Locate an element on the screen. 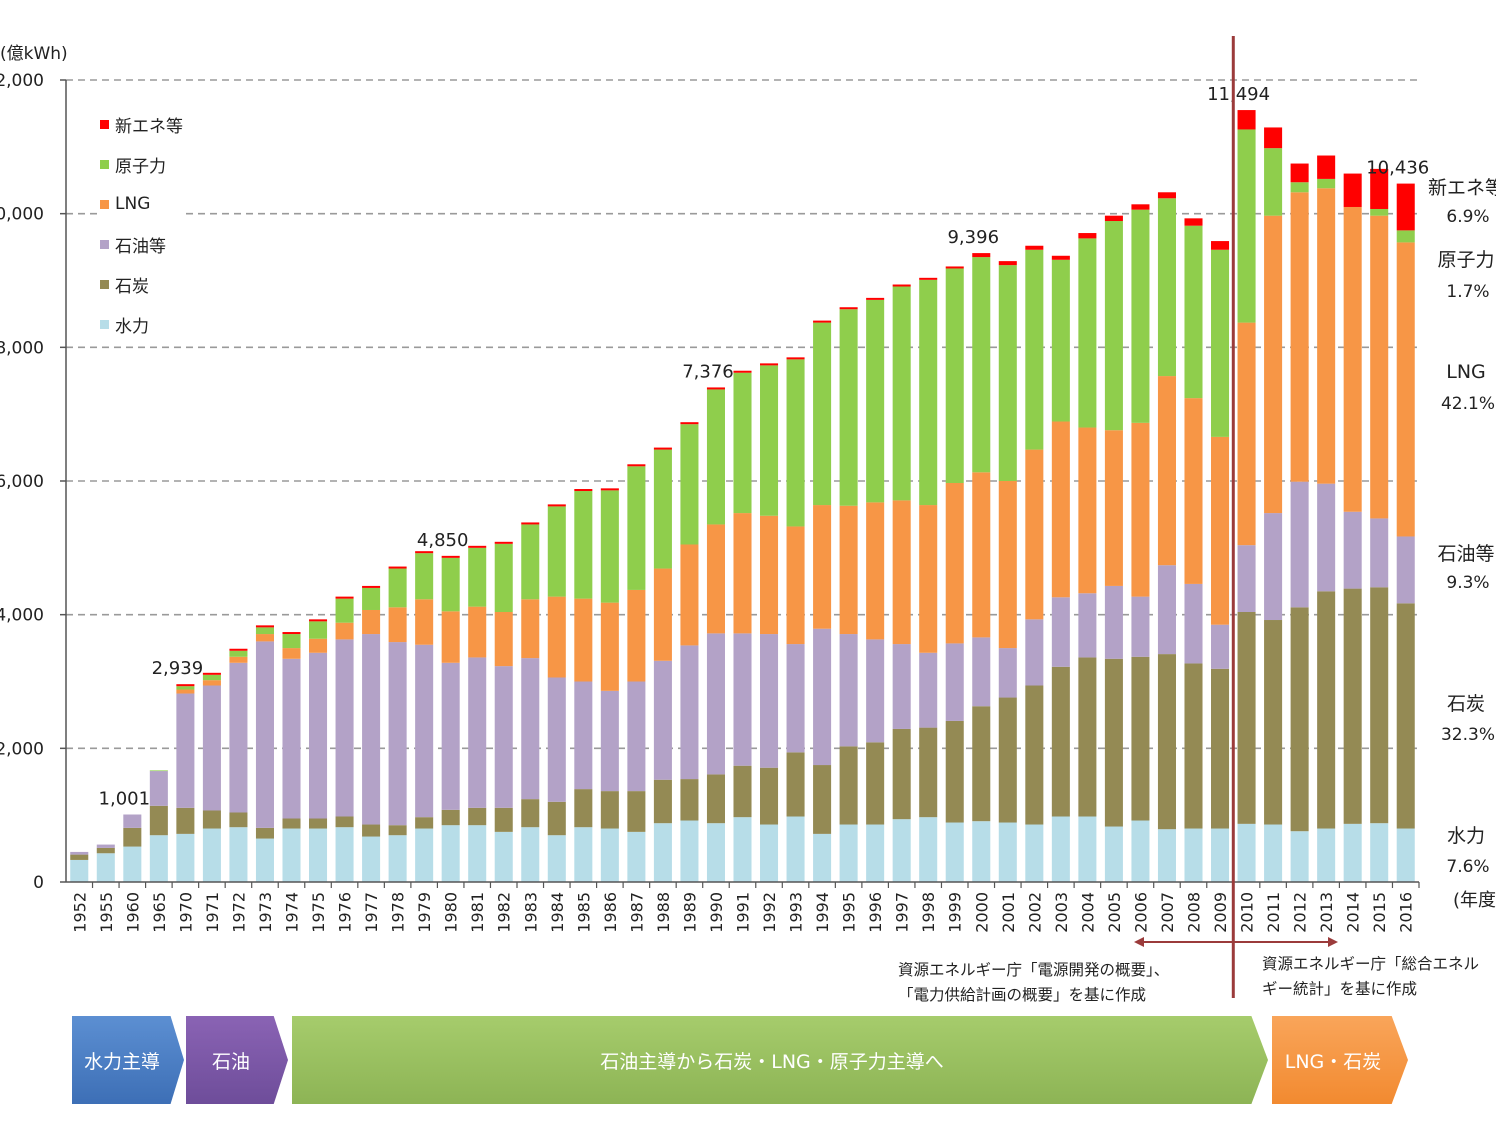 The image size is (1496, 1122). source-note-left-line2: 「電力供給計画の概要」を基に作成 is located at coordinates (1022, 995).